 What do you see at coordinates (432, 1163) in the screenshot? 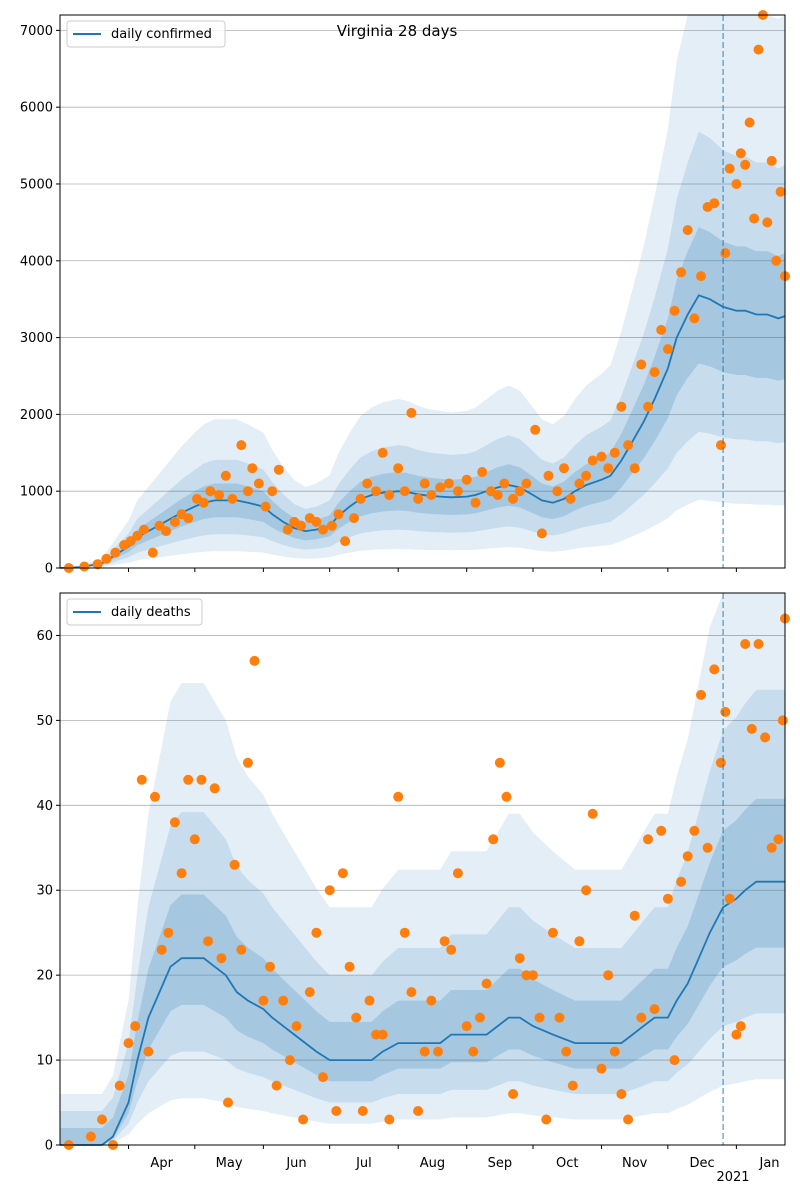
I see `deaths-x-tick-label: Aug` at bounding box center [432, 1163].